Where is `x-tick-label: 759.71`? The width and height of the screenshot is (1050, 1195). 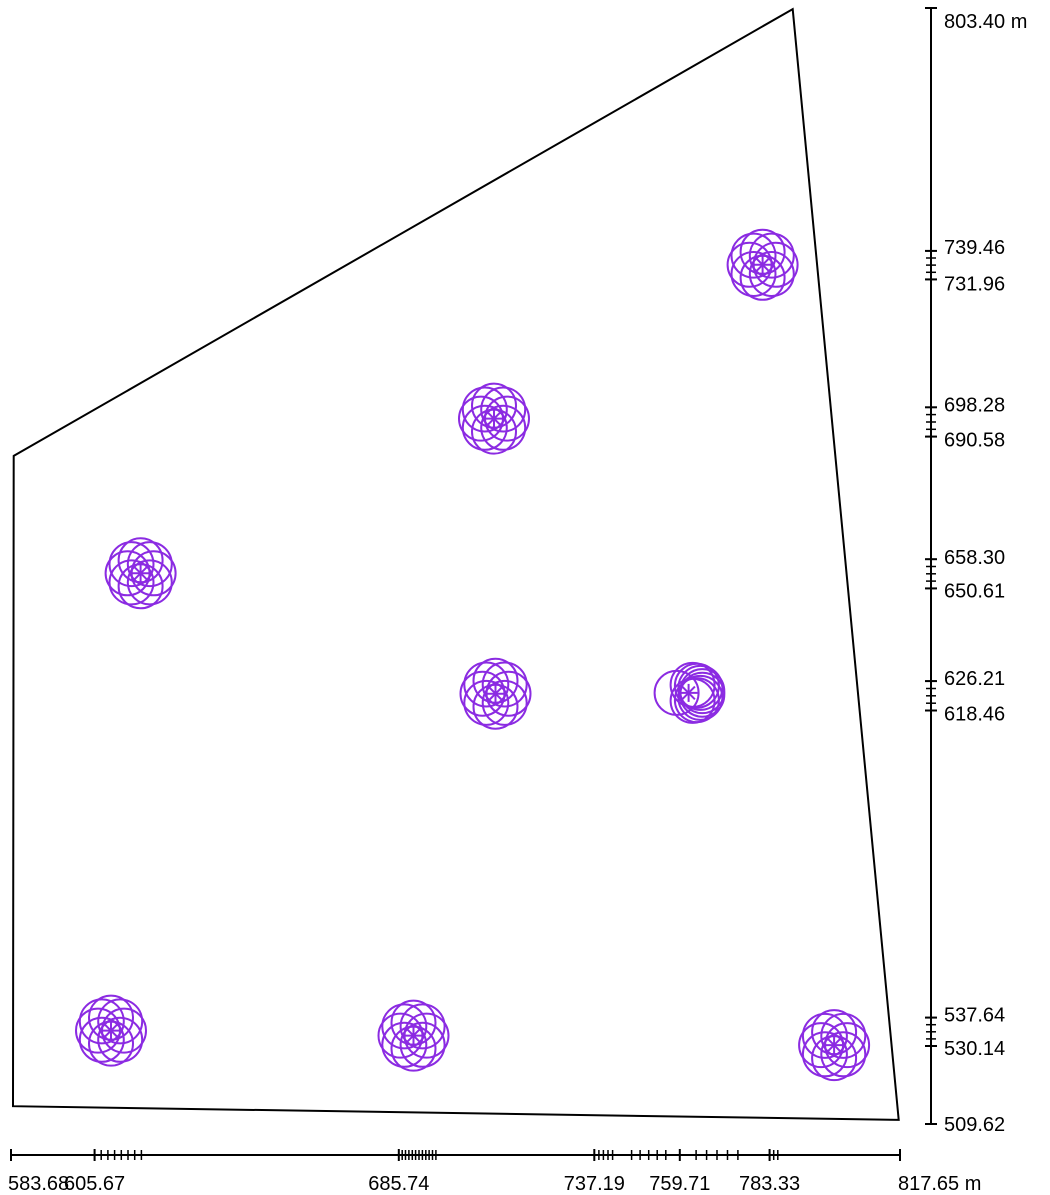 x-tick-label: 759.71 is located at coordinates (679, 1184).